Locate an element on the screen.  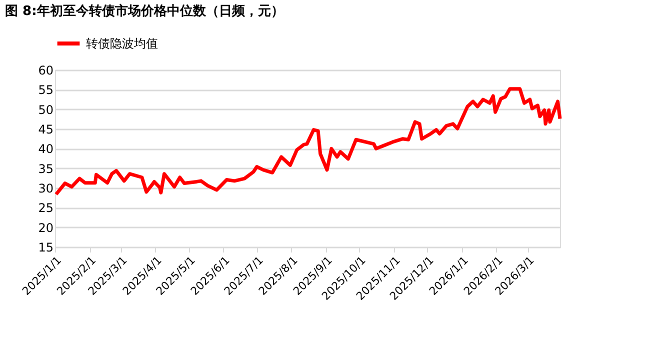
y-tick-label: 20 is located at coordinates (46, 227).